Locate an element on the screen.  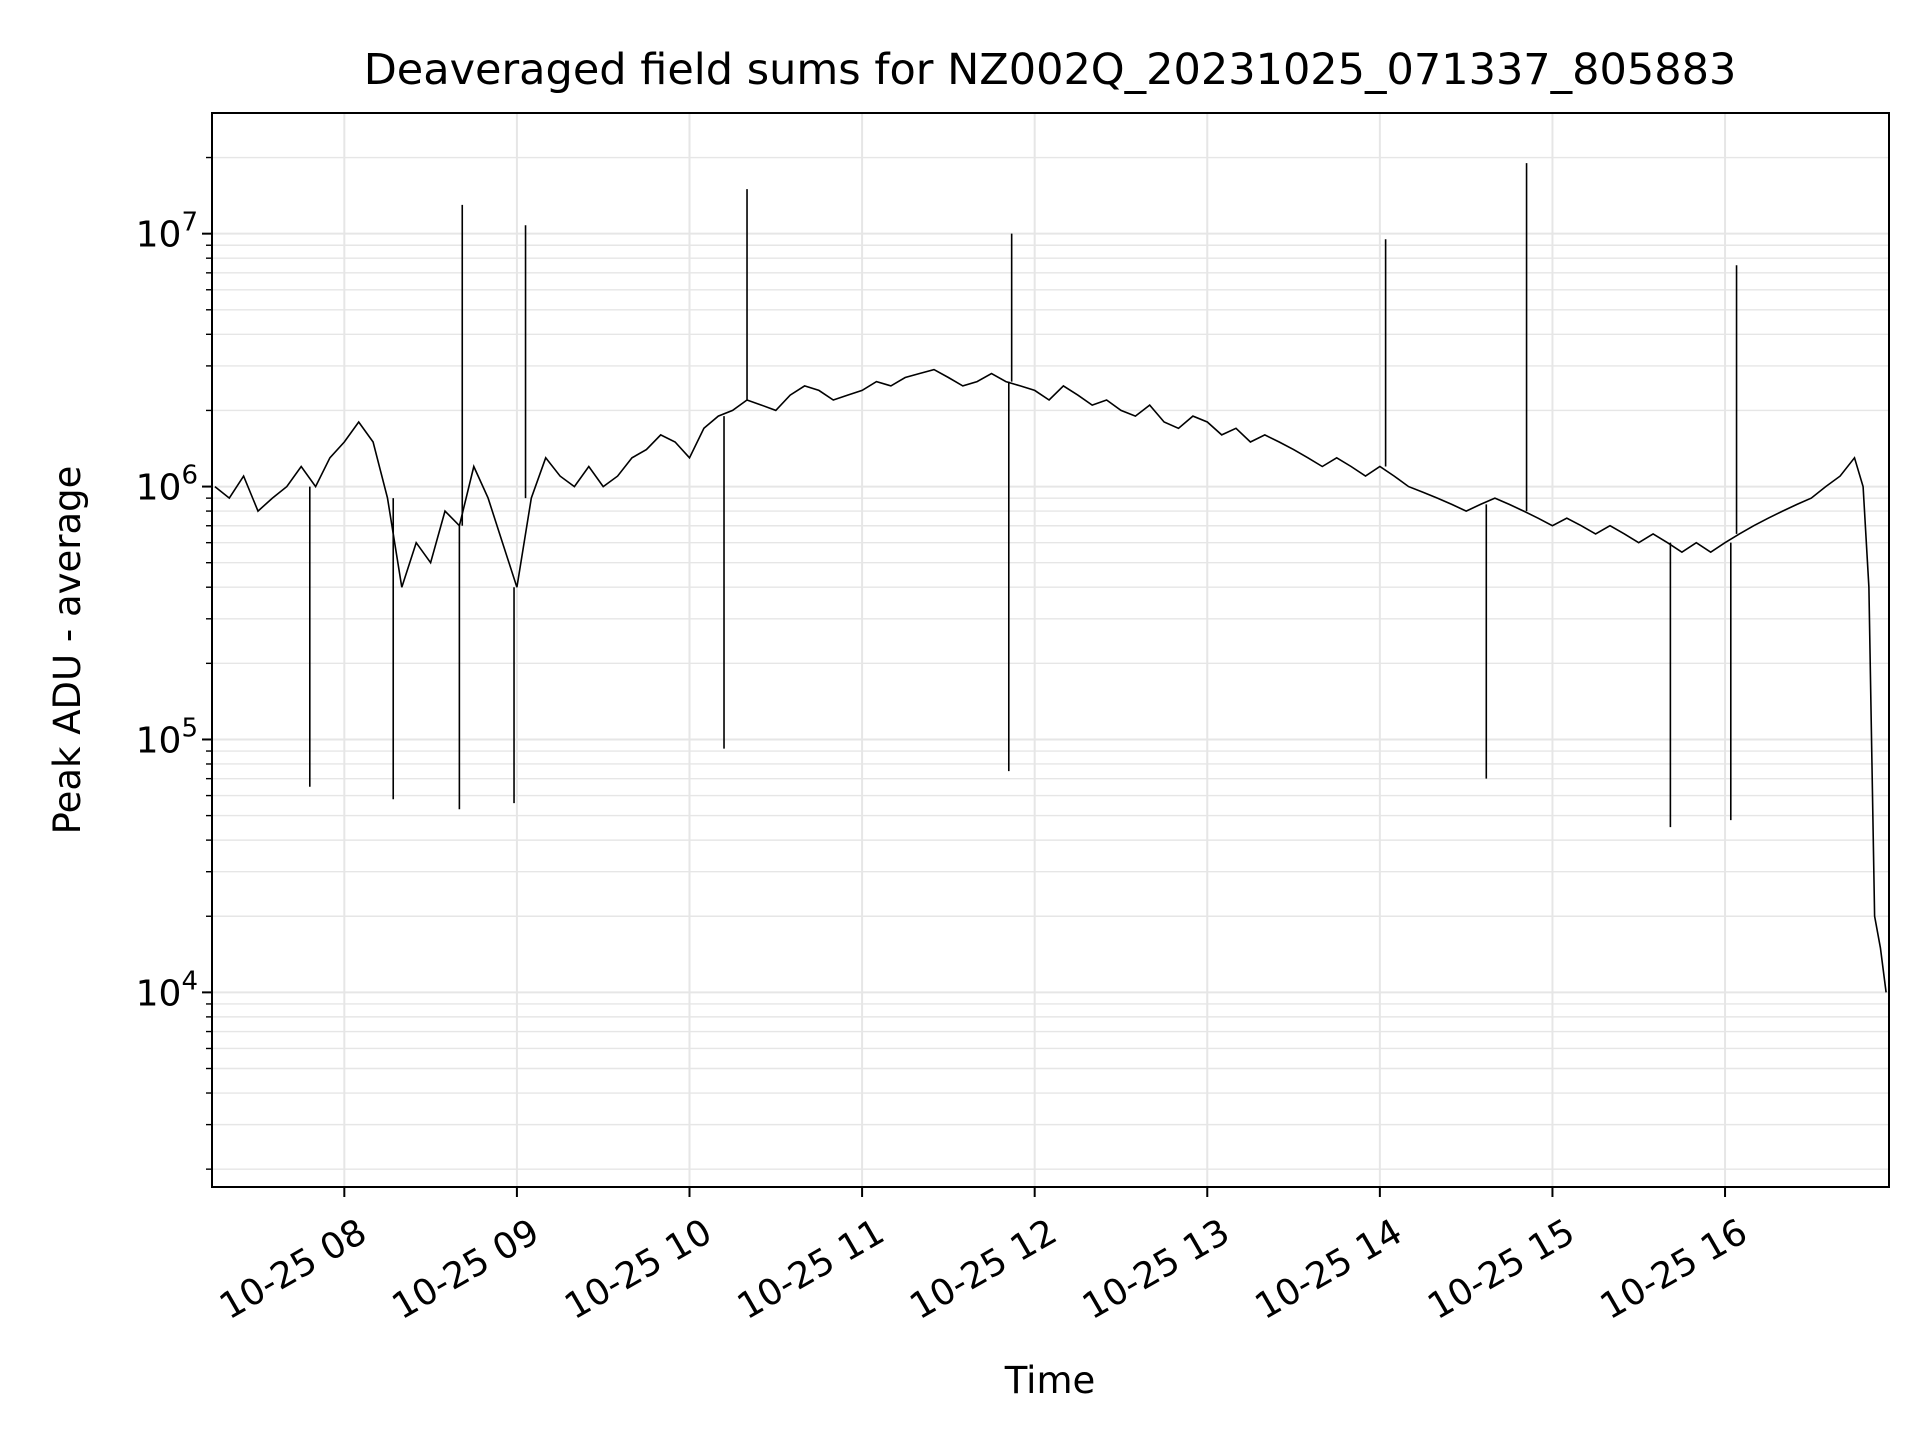
x-axis-label: Time is located at coordinates (1050, 1380).